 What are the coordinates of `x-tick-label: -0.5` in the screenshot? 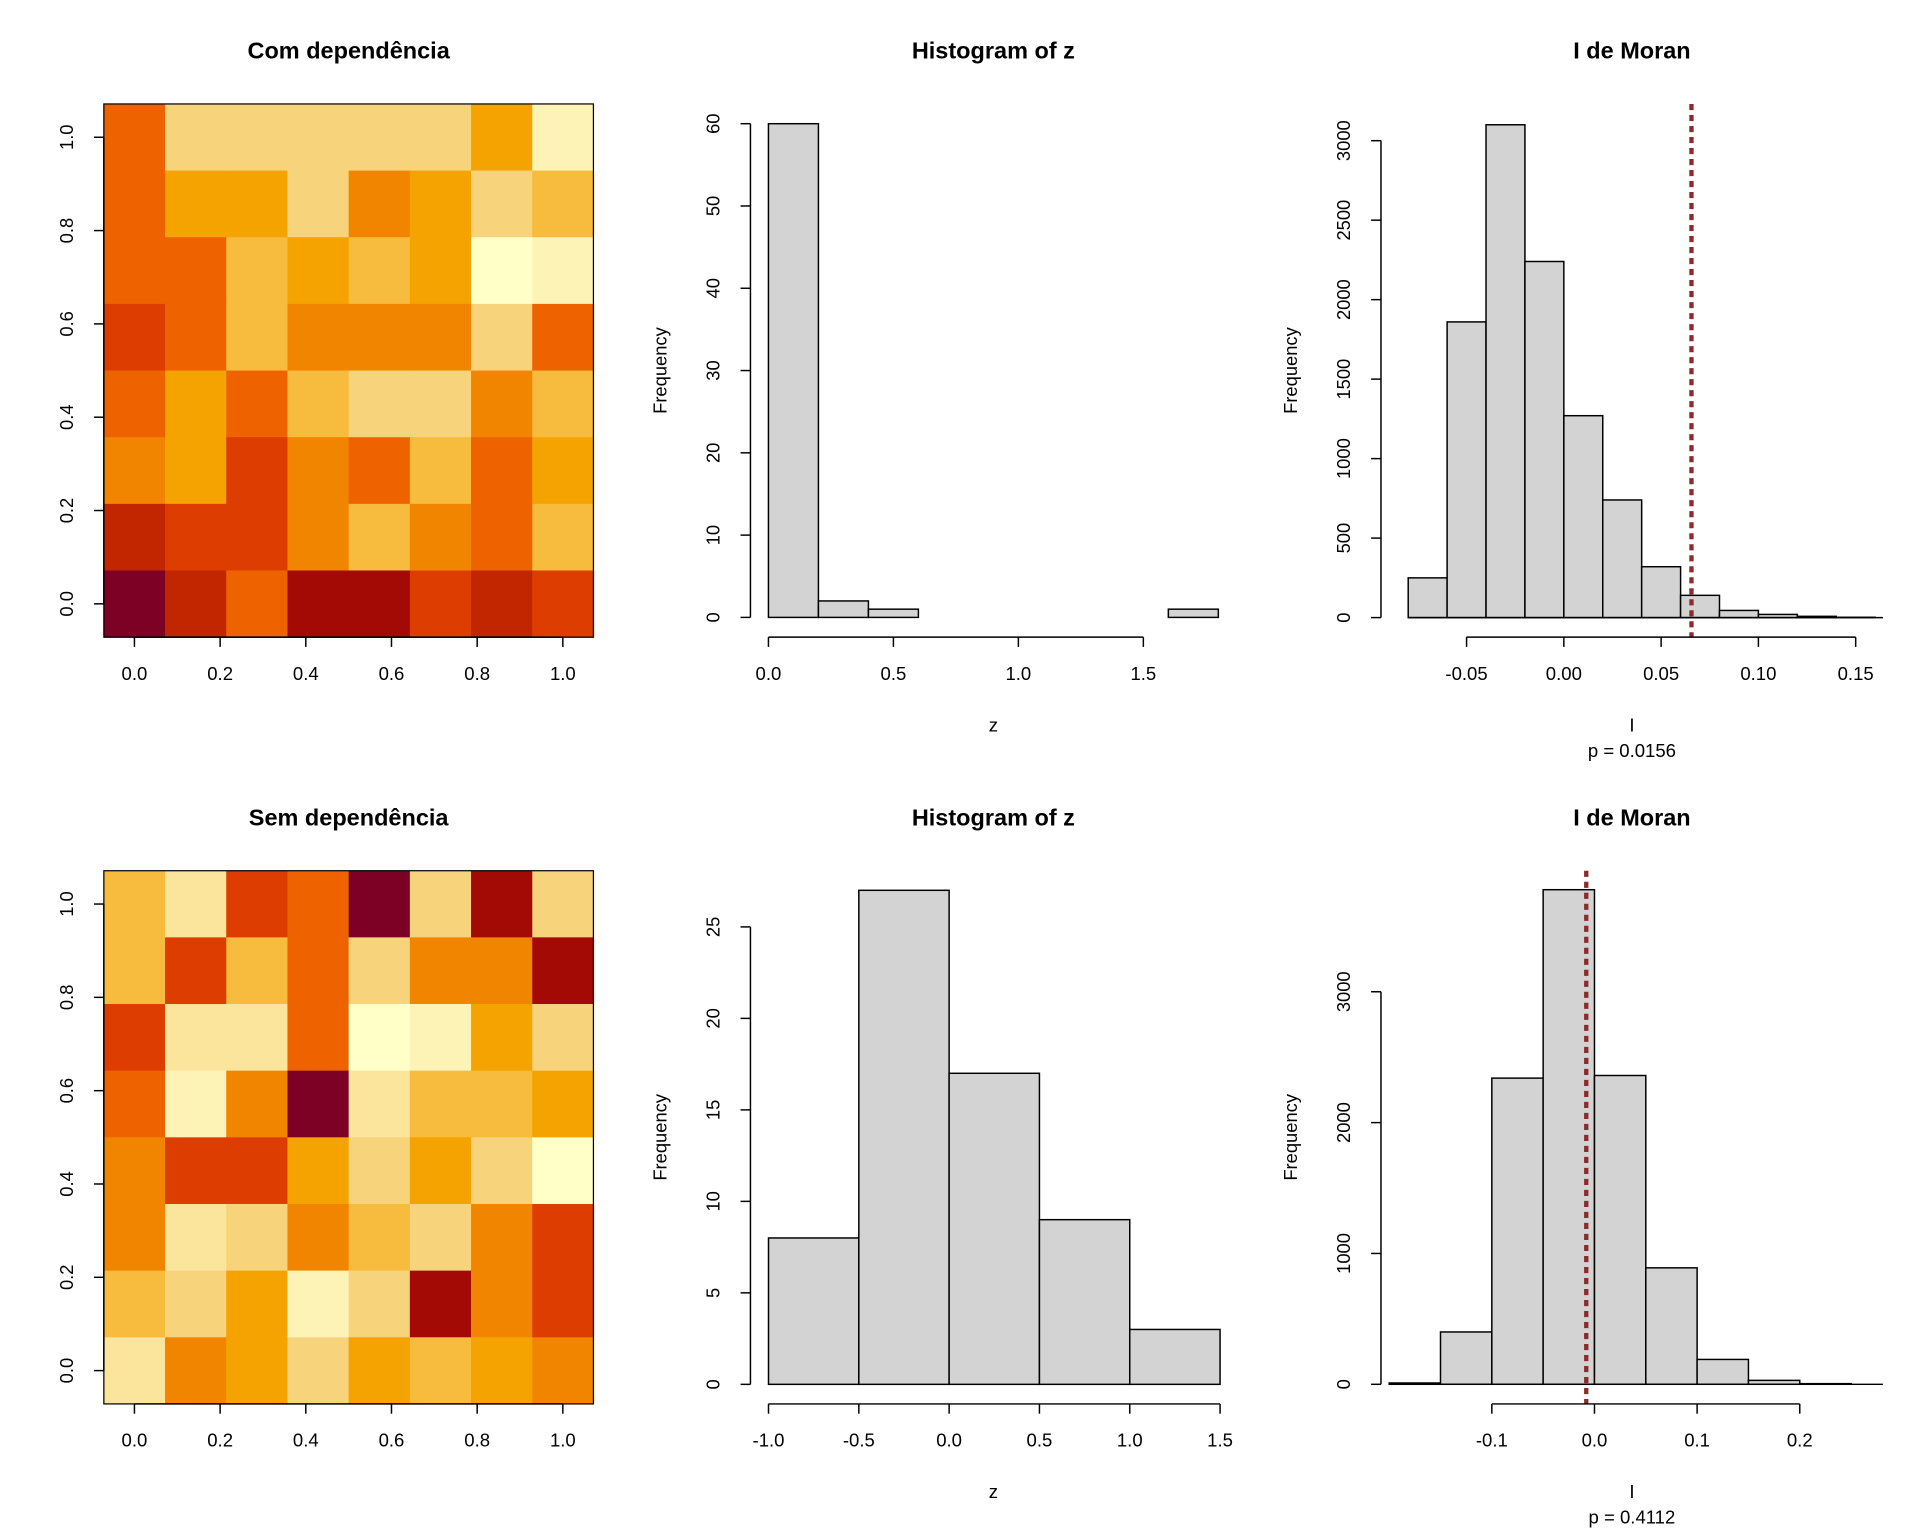 It's located at (859, 1440).